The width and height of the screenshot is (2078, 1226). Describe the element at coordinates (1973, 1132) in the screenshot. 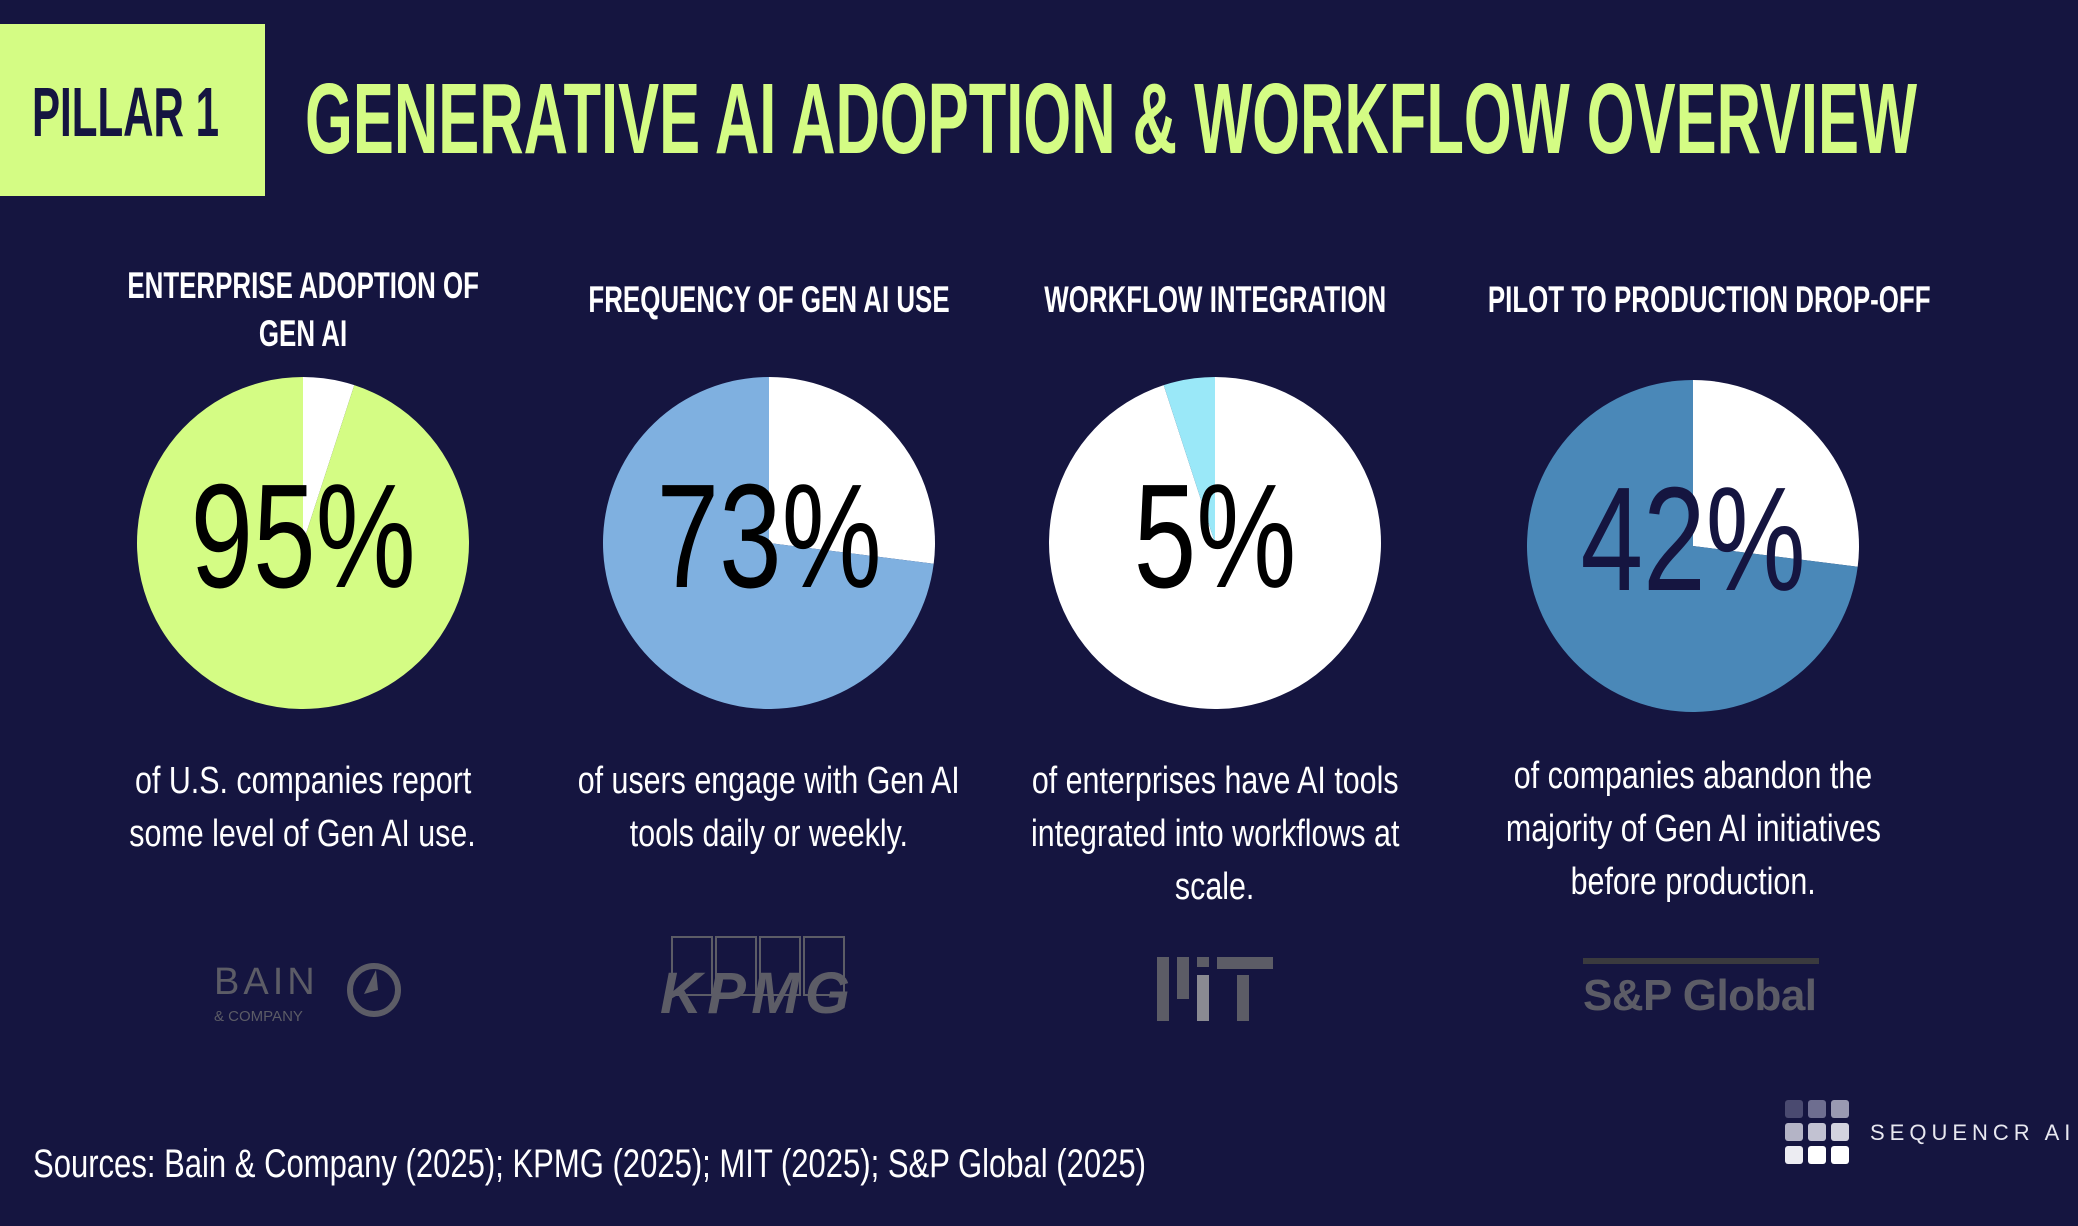

I see `brand-name: SEQUENCR AI` at that location.